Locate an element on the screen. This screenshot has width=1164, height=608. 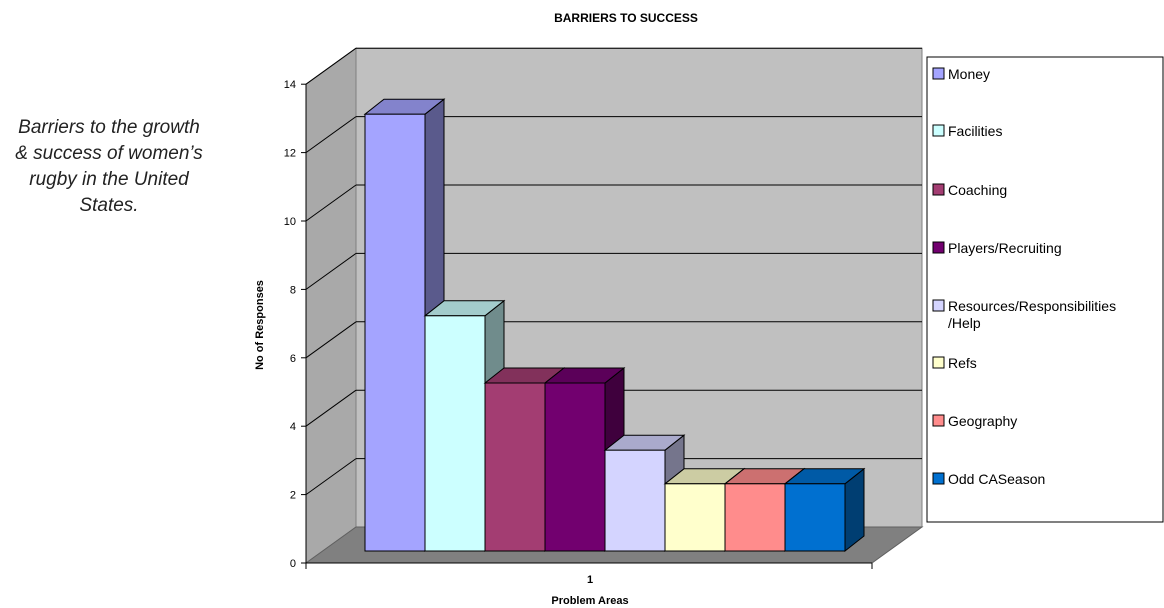
legend-label: Geography is located at coordinates (982, 421).